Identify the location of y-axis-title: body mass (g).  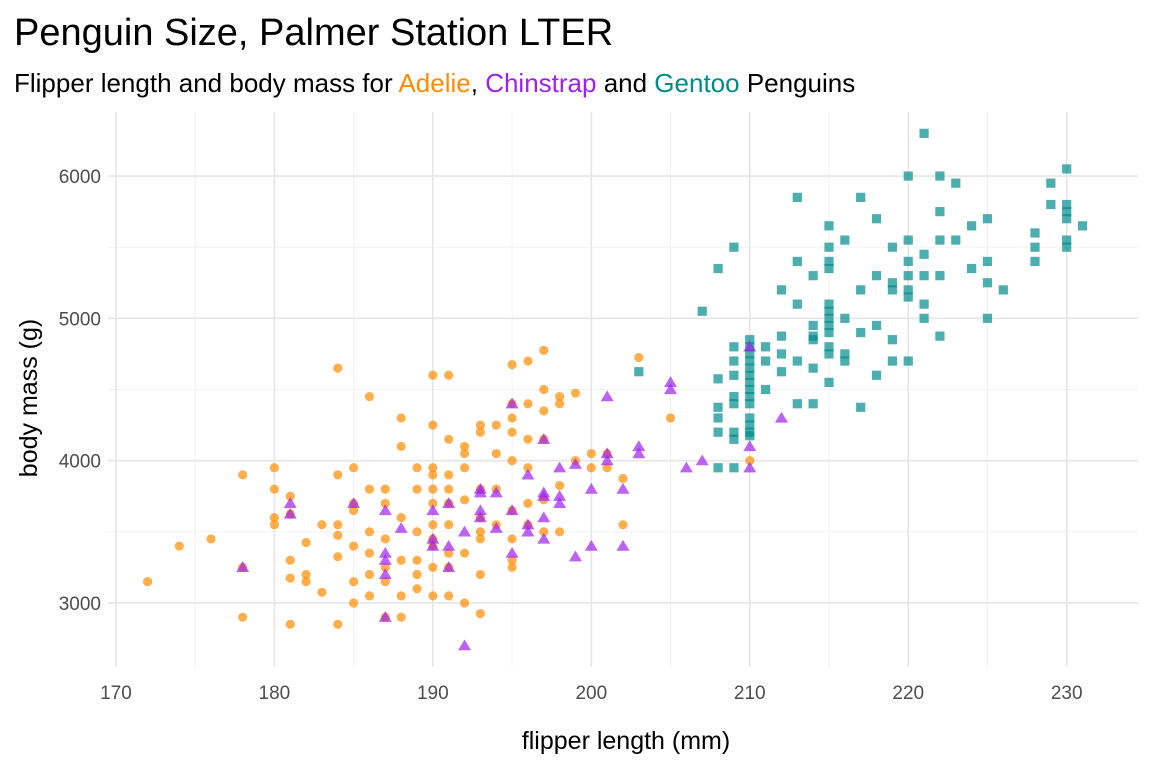
(29, 398).